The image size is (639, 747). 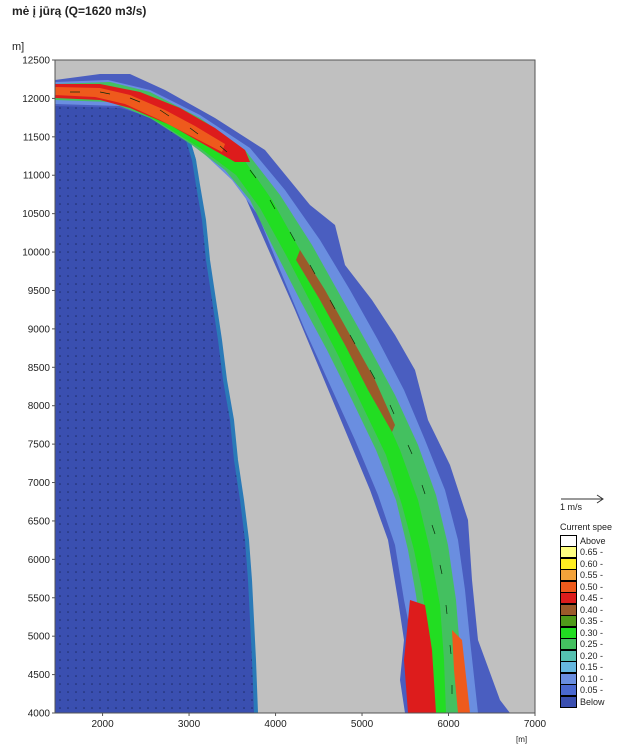 I want to click on legend-item: 0.45 -, so click(x=583, y=598).